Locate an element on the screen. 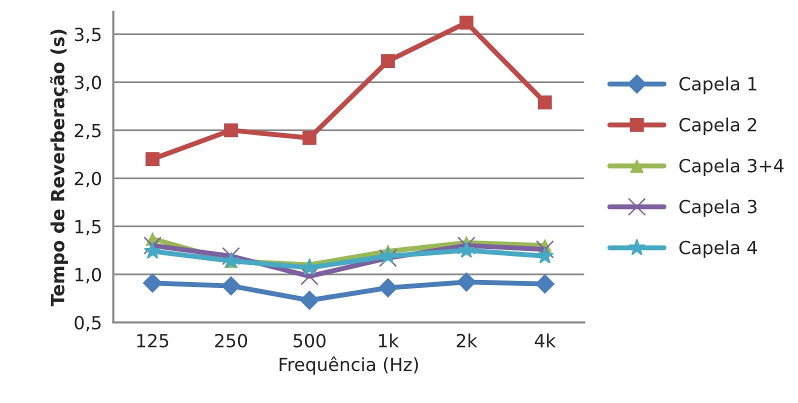 The height and width of the screenshot is (403, 798). x-tick-label: 250 is located at coordinates (231, 341).